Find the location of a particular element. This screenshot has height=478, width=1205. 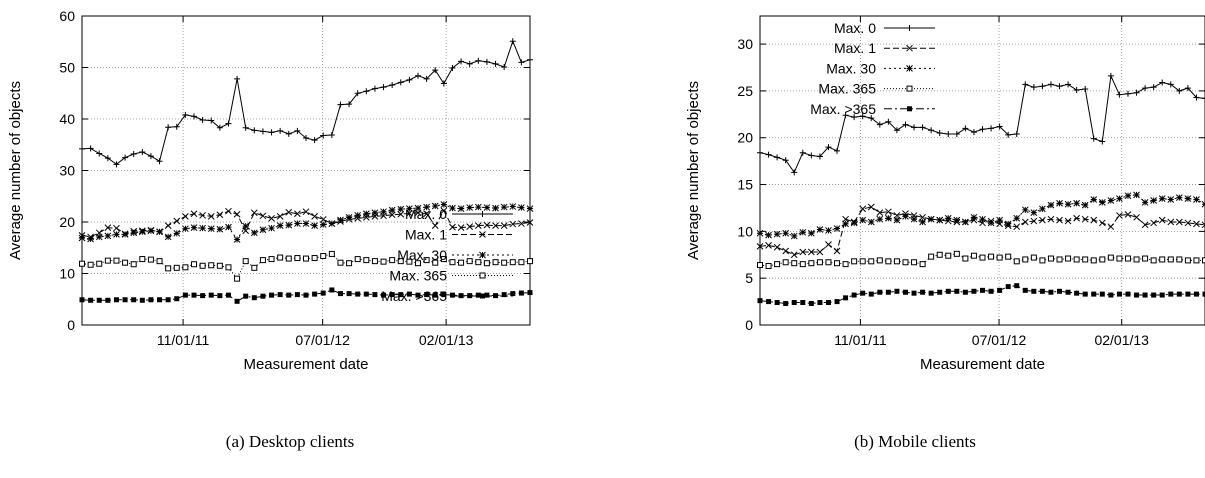

y-tick-label: 5 is located at coordinates (749, 278).